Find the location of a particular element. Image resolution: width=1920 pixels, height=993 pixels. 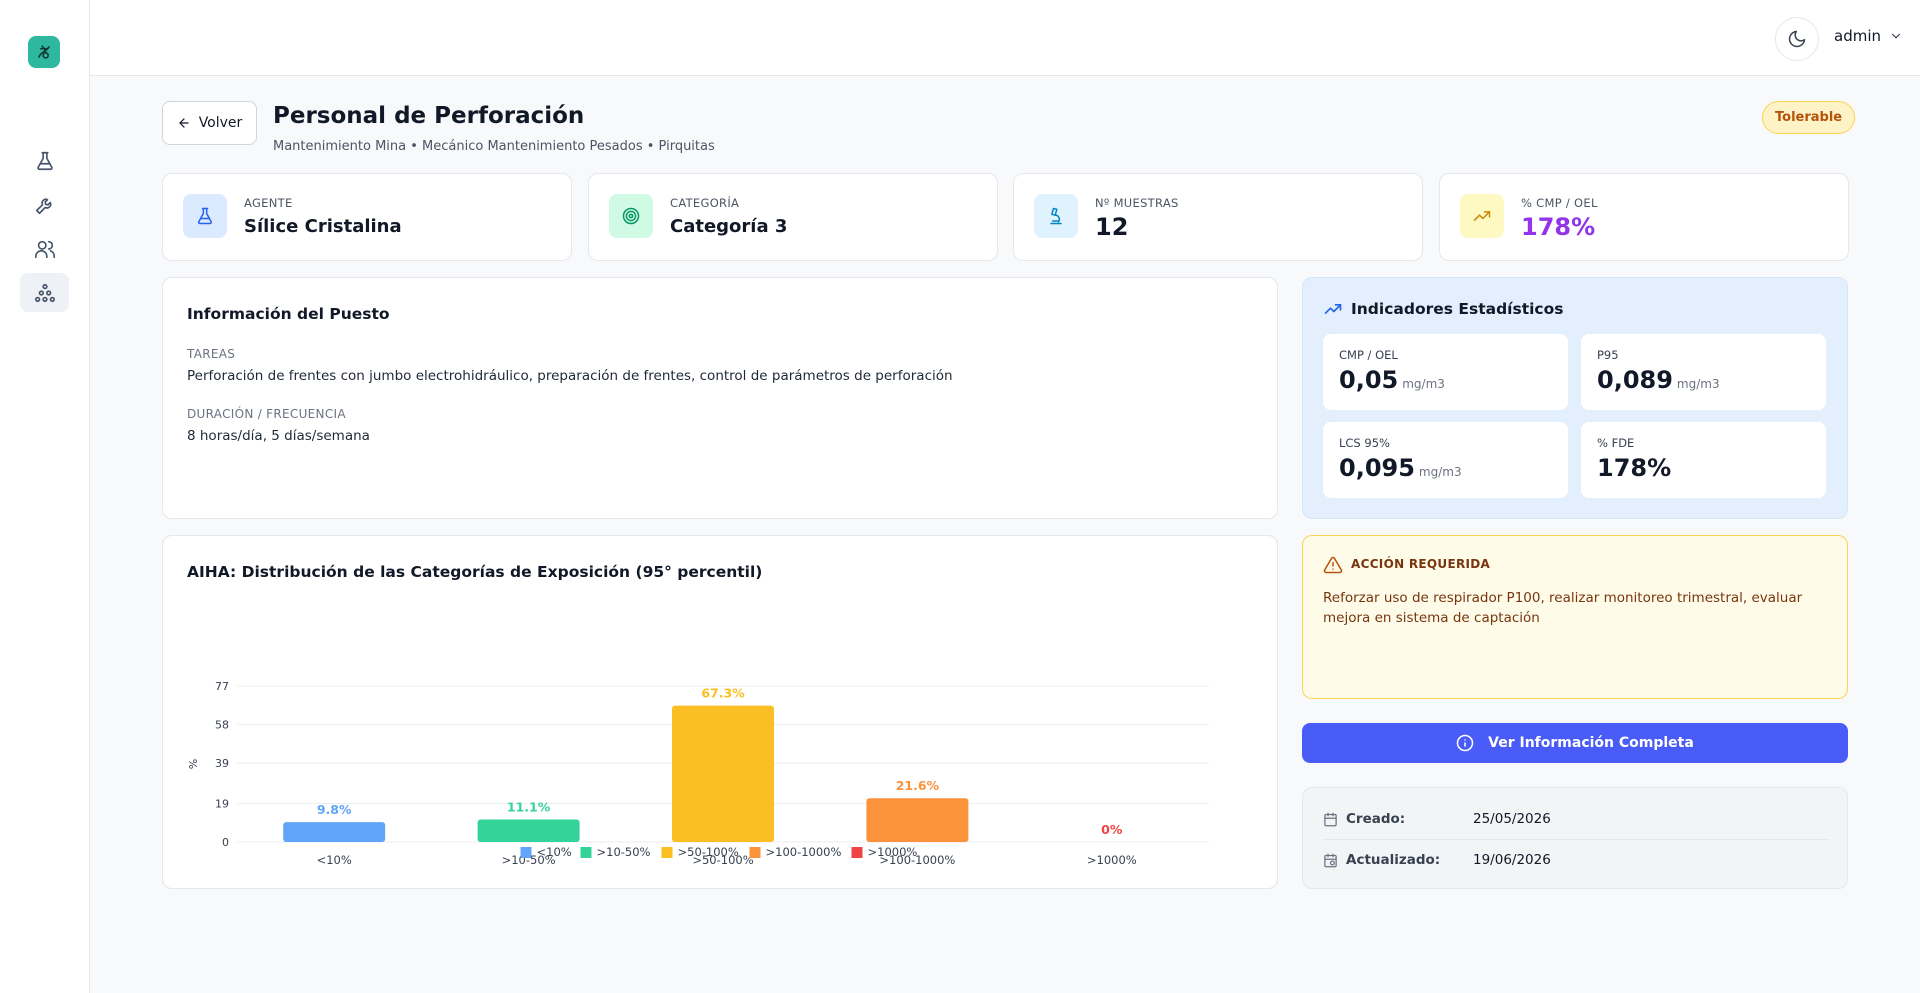

stat-value: 12 is located at coordinates (1112, 227).